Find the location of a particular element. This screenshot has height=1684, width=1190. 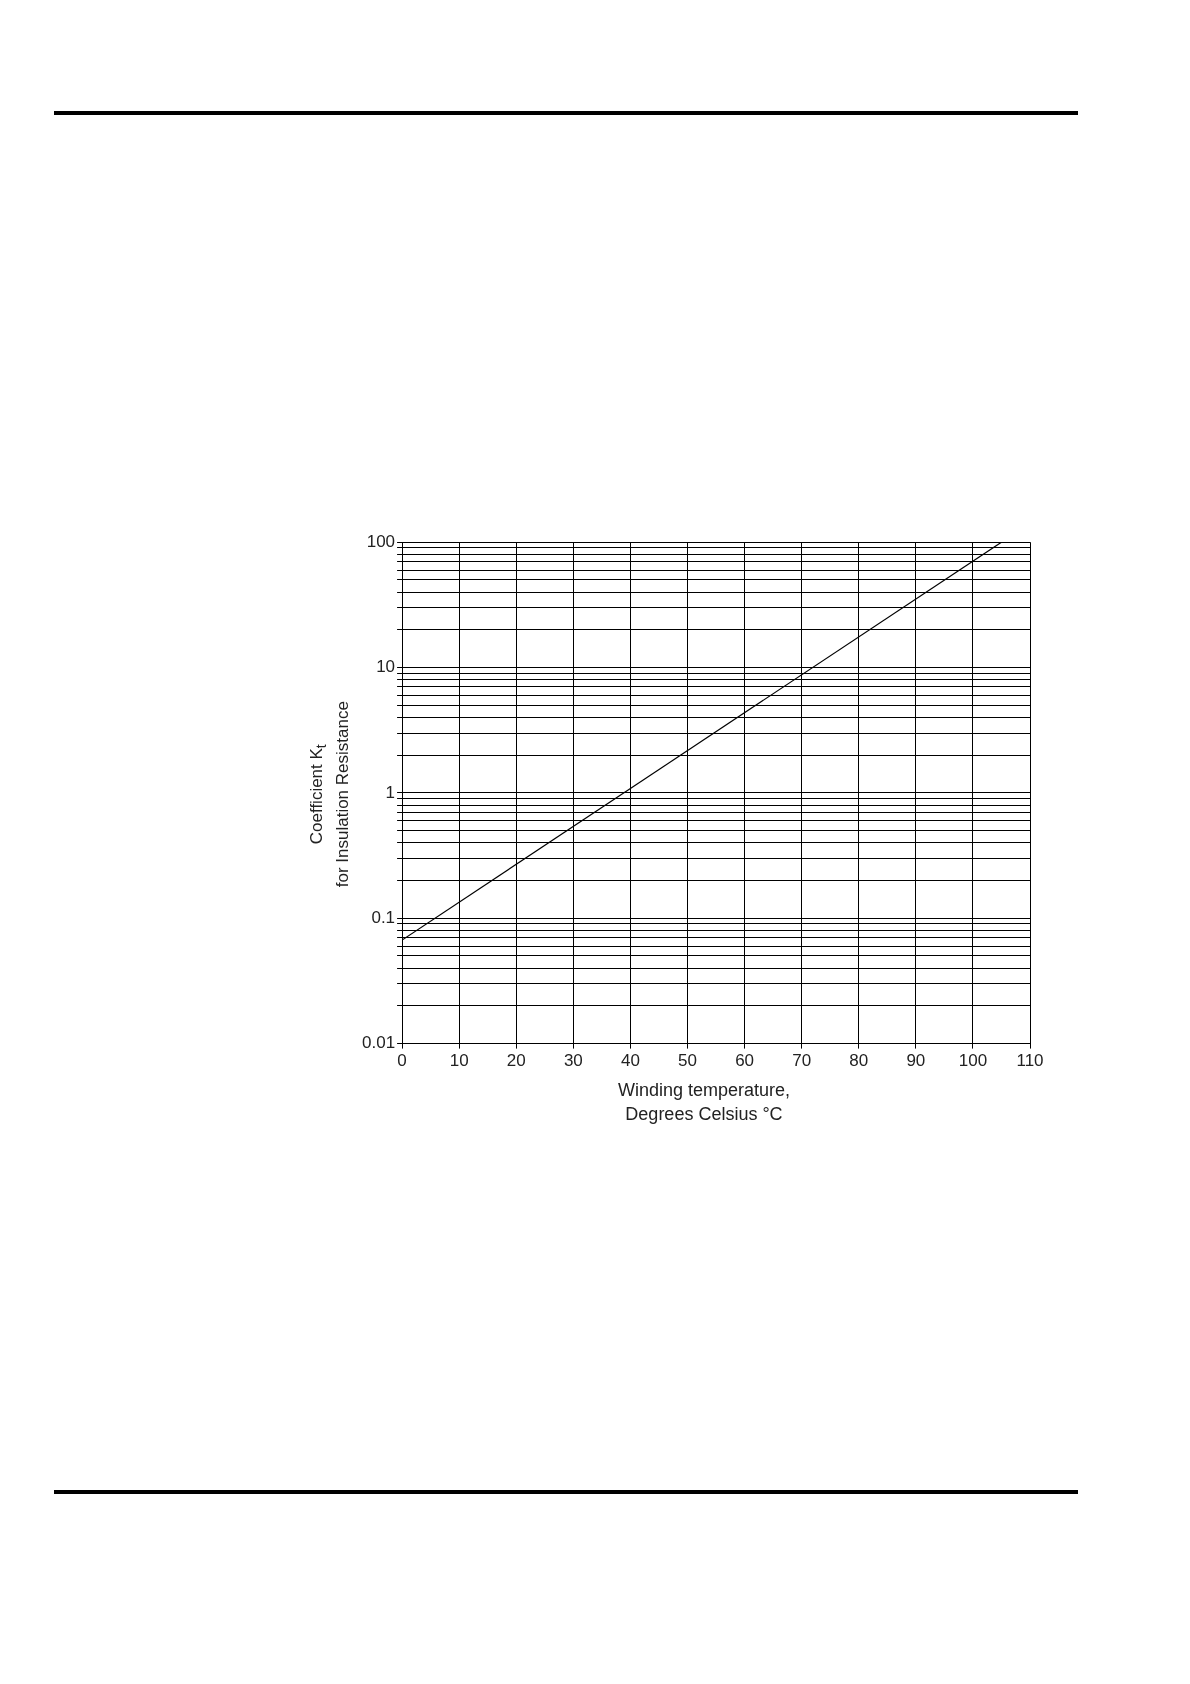

x-tick-label: 10 is located at coordinates (459, 1061).